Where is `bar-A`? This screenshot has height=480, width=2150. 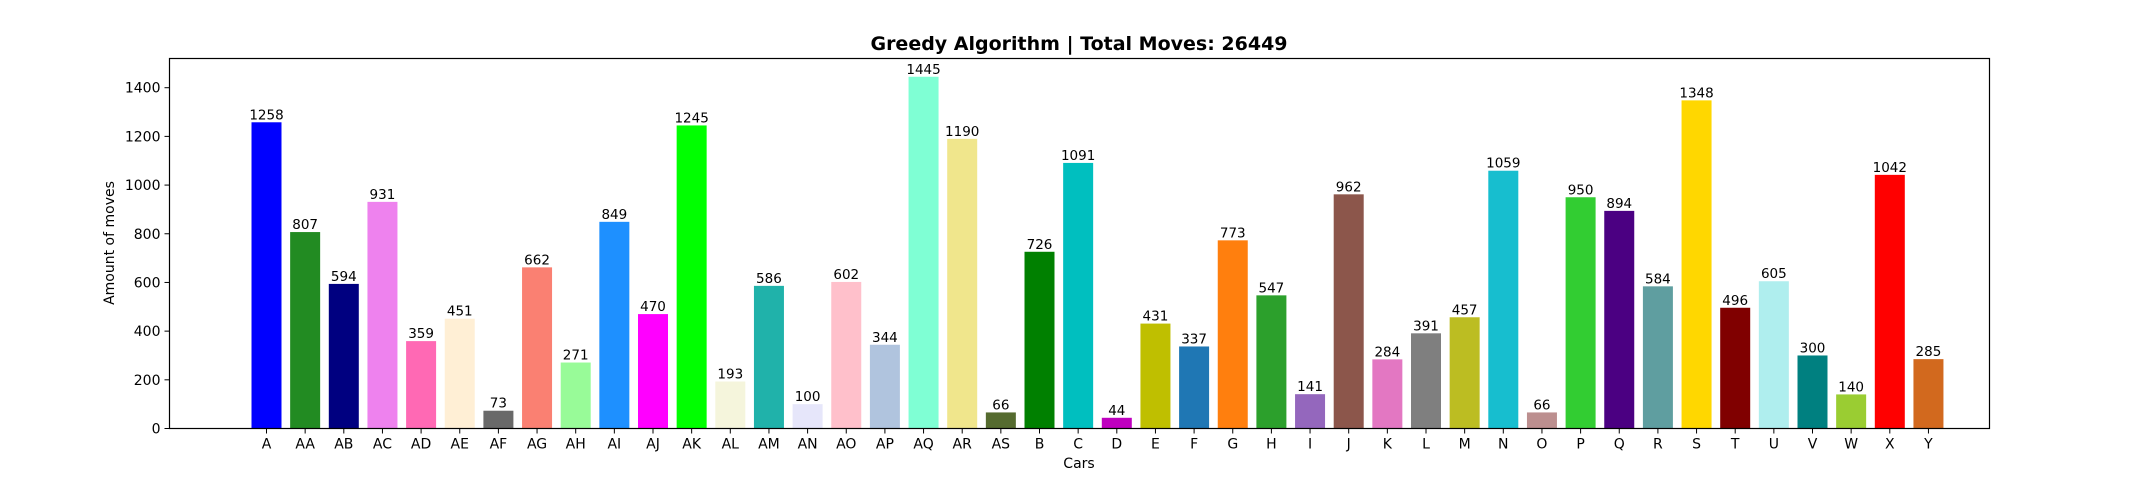 bar-A is located at coordinates (266, 275).